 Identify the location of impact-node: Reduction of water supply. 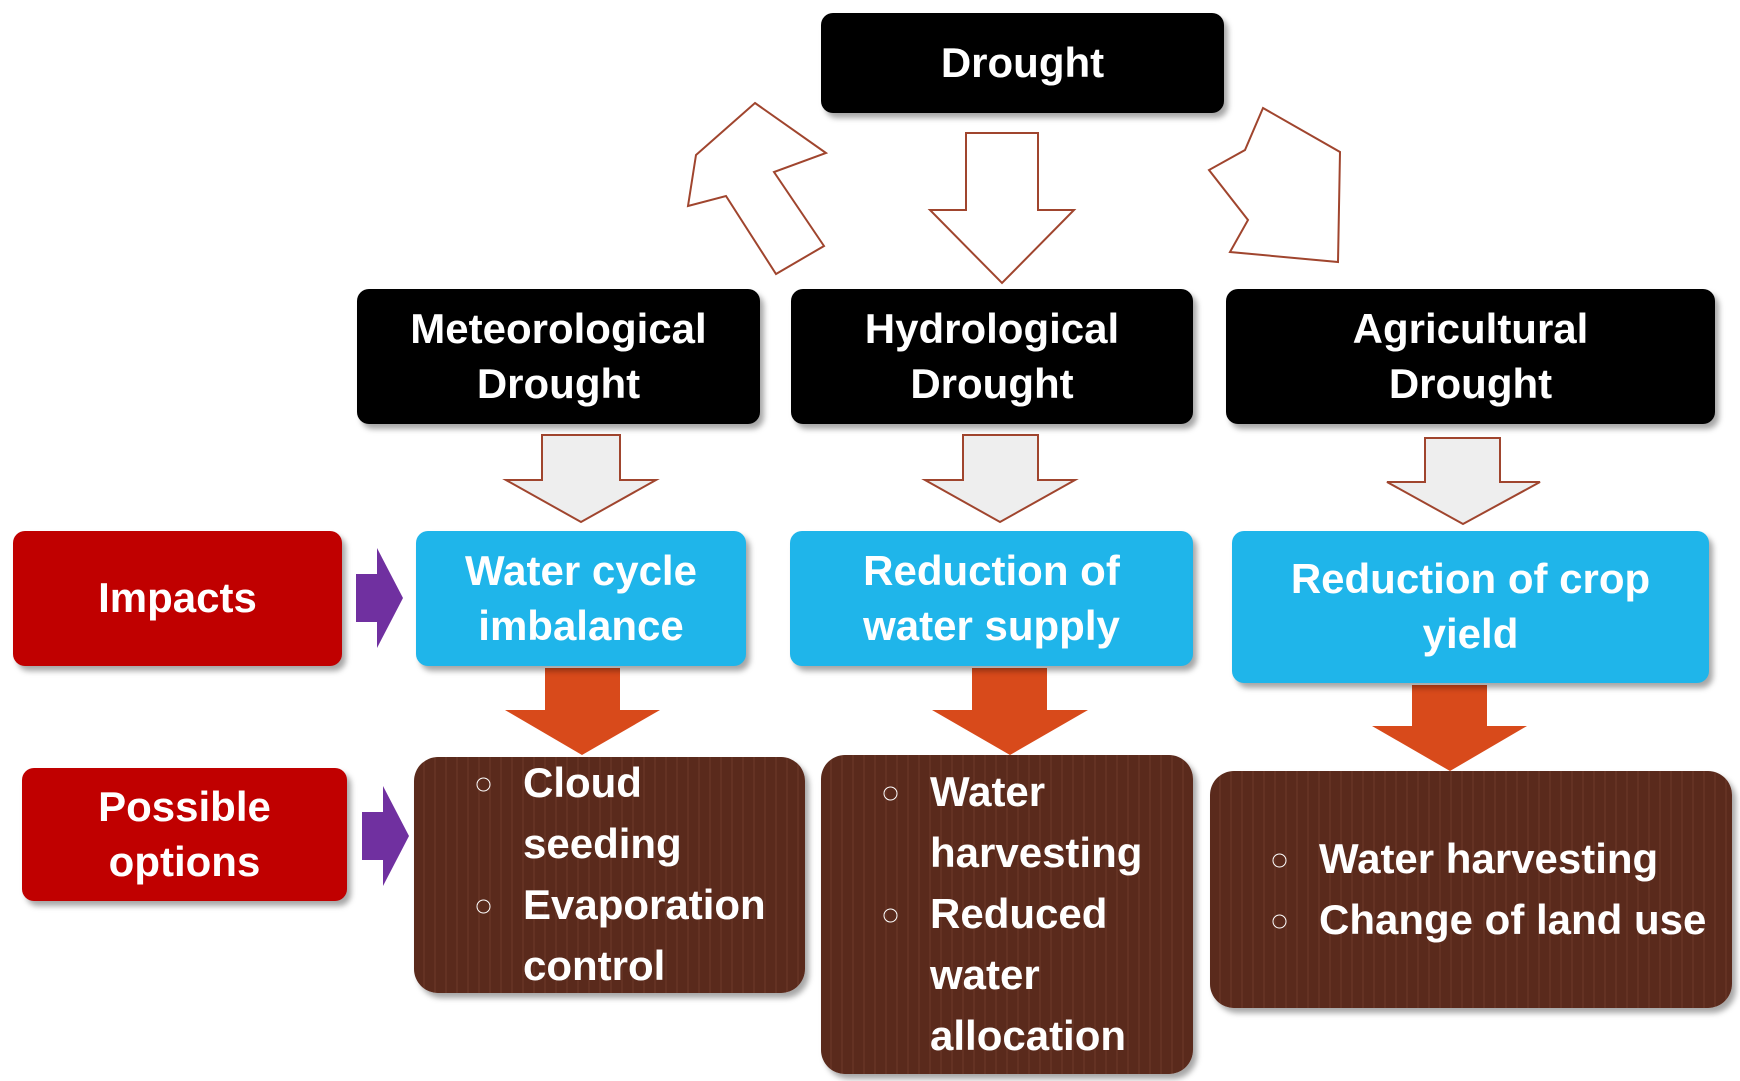
(991, 598).